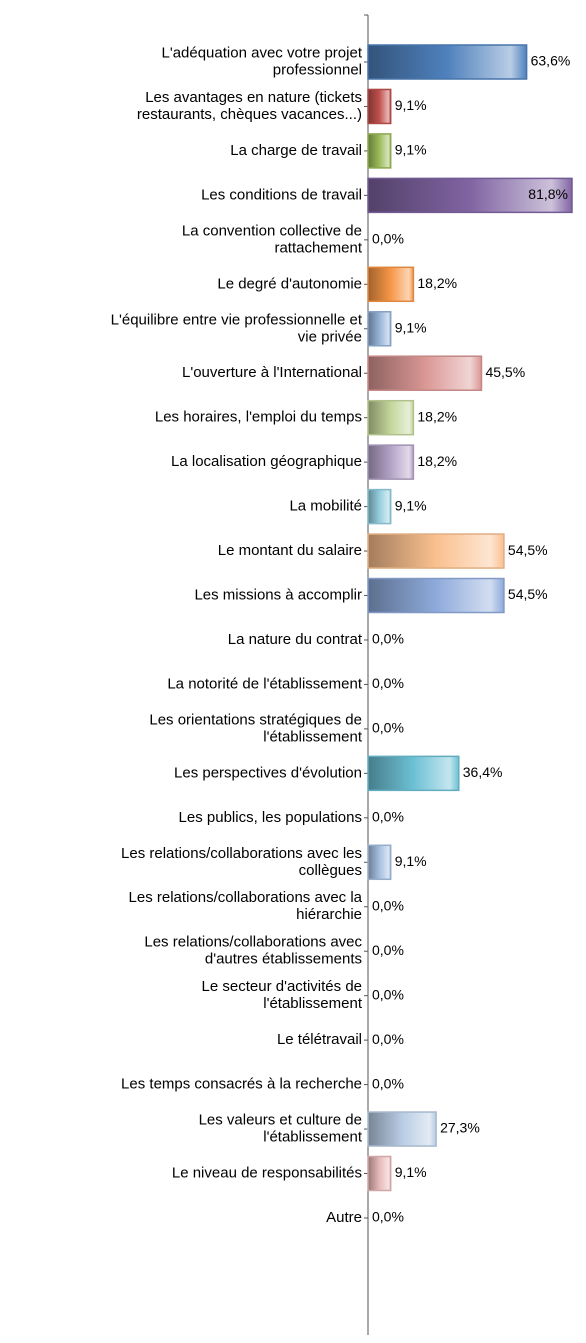  I want to click on category-label: La convention collective de rattachement, so click(272, 239).